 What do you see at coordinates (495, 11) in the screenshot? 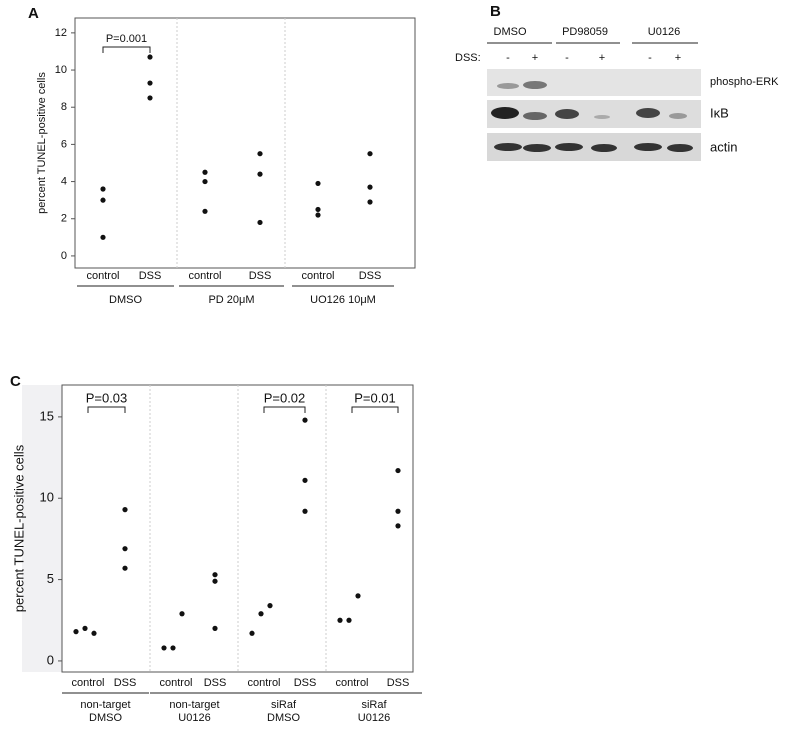
I see `panel-label: B` at bounding box center [495, 11].